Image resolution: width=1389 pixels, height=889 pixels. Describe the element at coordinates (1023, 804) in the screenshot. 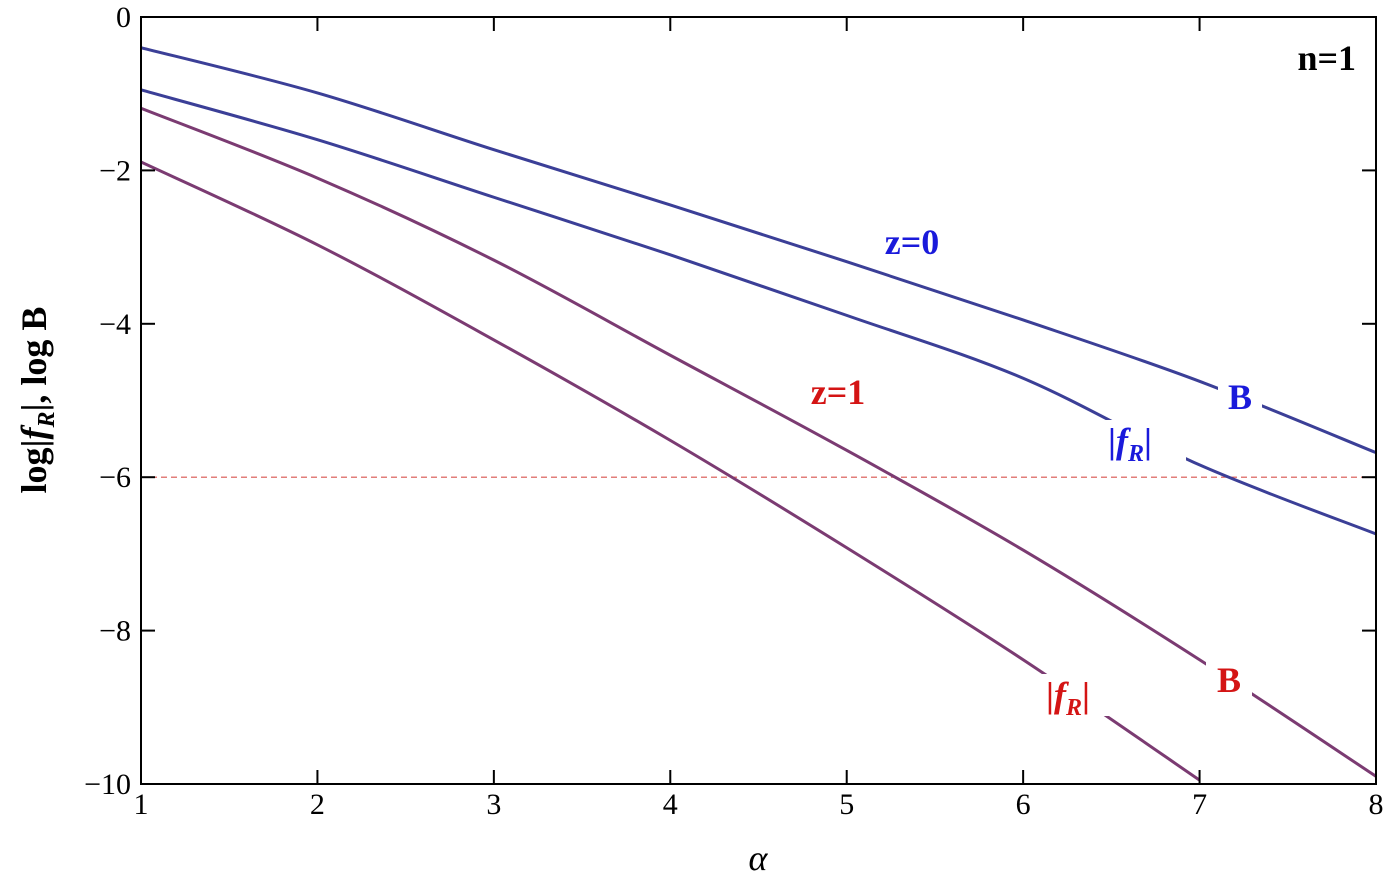

I see `x-tick-label: 6` at that location.